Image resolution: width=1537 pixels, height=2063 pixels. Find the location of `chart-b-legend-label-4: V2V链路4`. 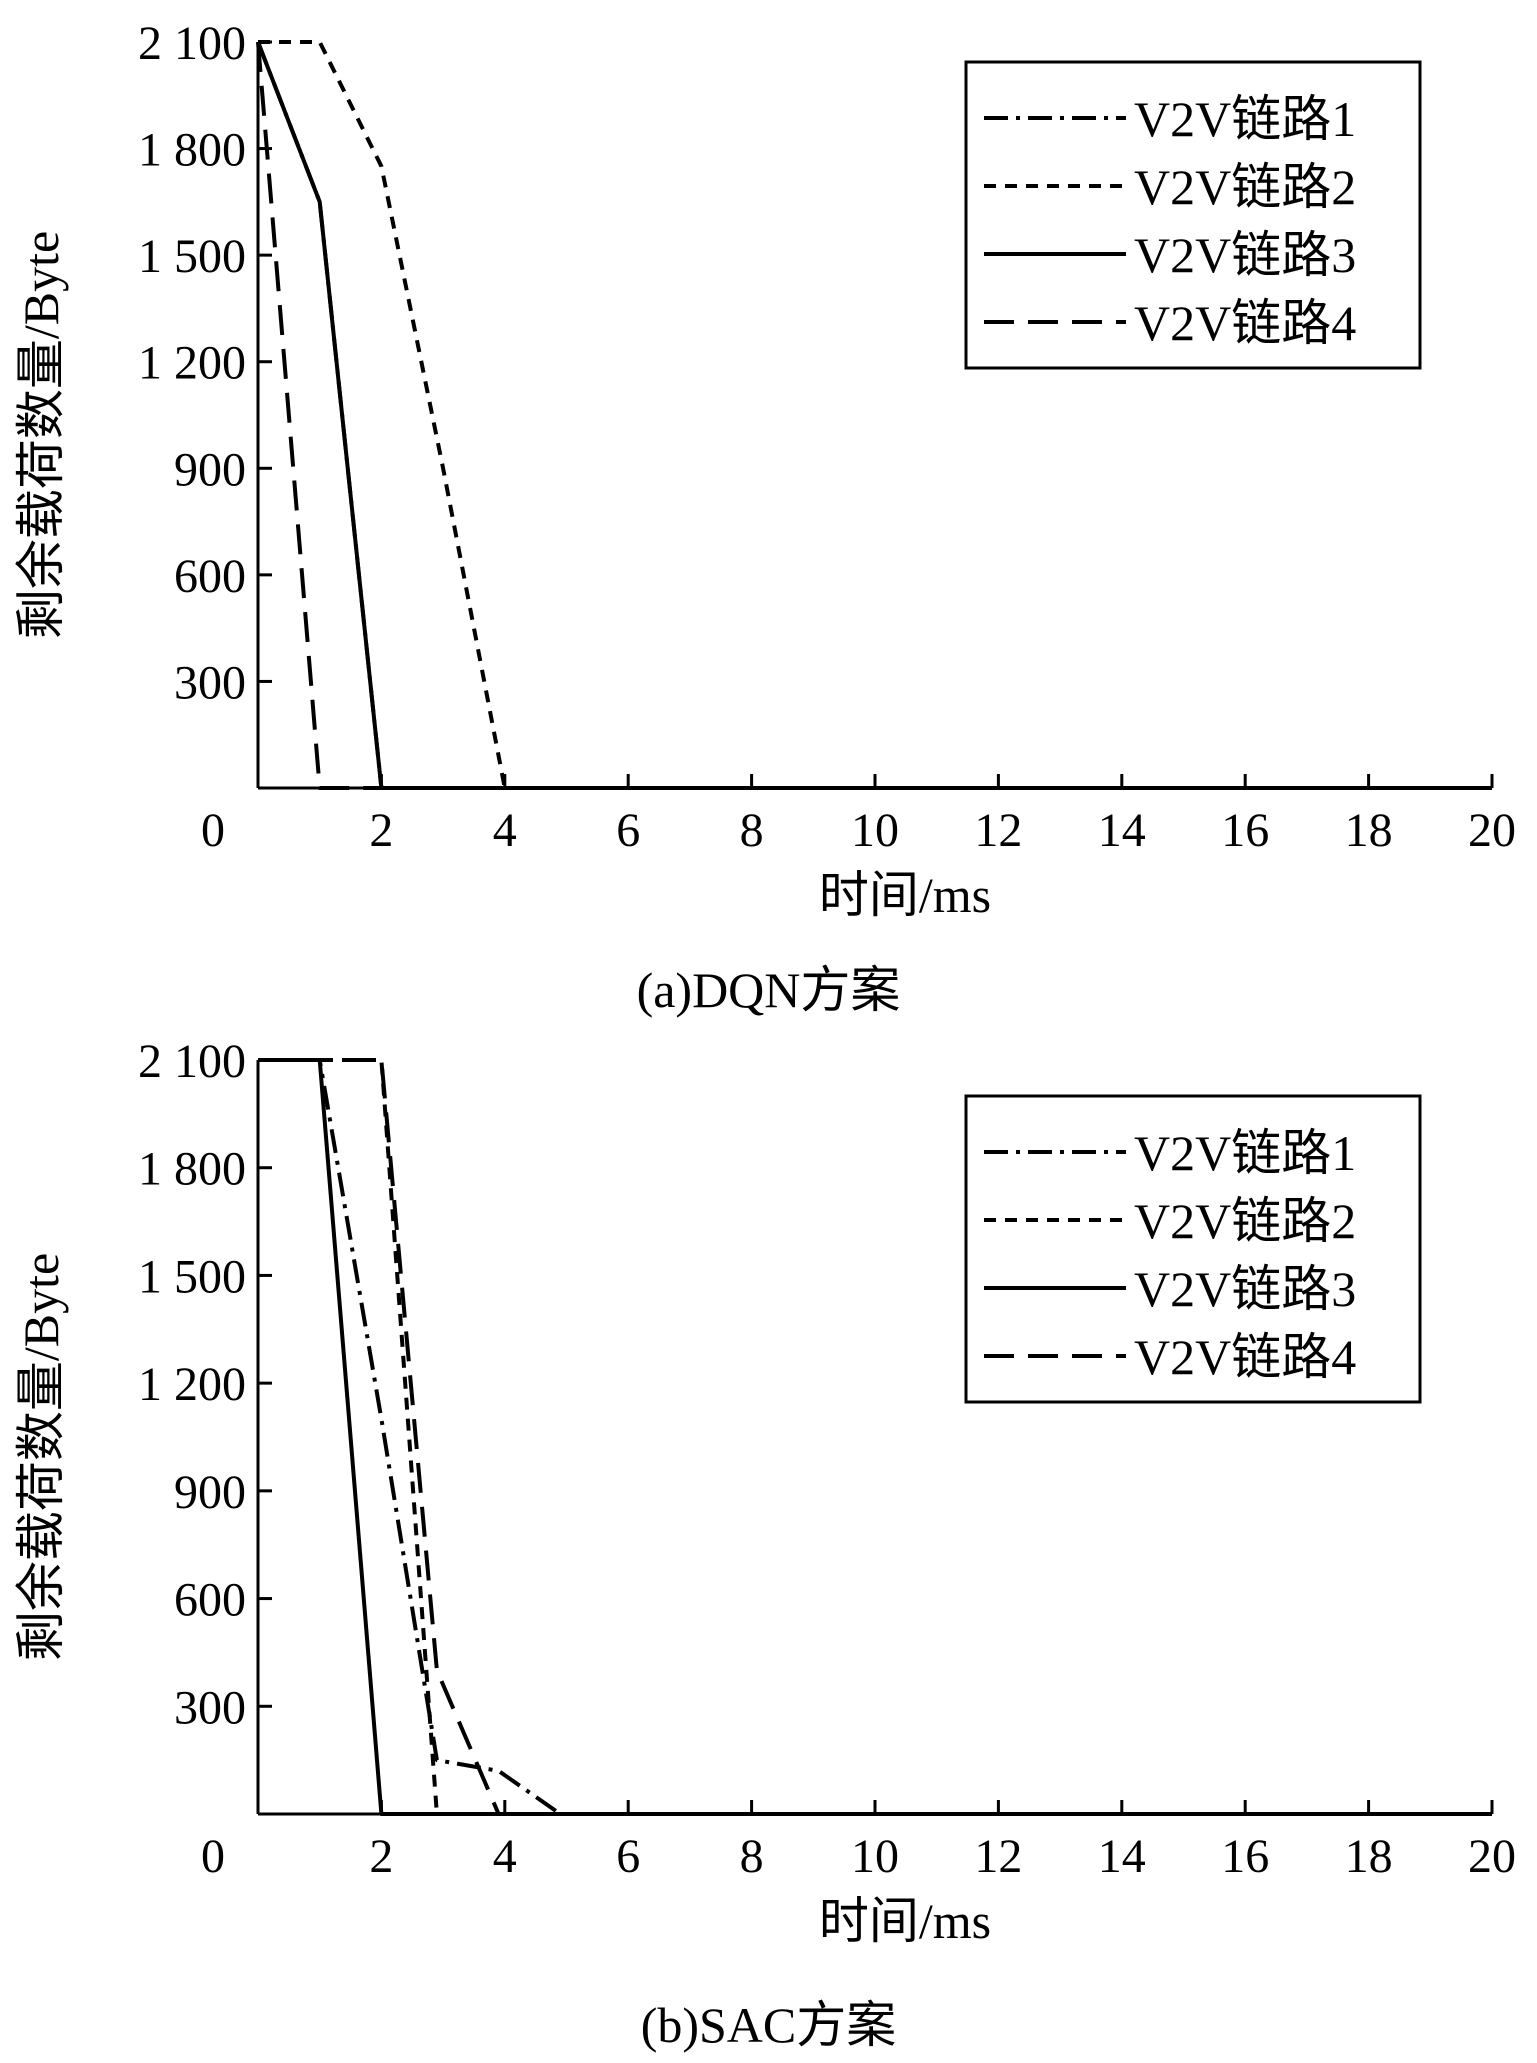

chart-b-legend-label-4: V2V链路4 is located at coordinates (1245, 1357).